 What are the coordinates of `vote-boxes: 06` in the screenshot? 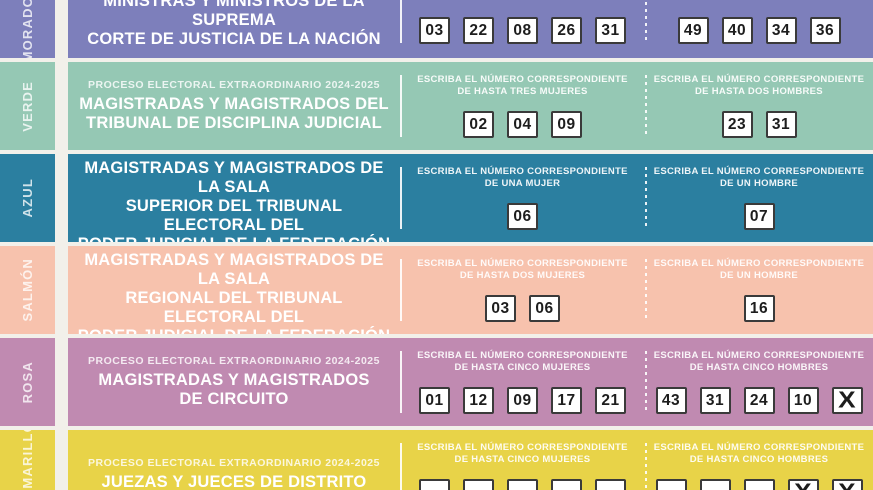 It's located at (522, 216).